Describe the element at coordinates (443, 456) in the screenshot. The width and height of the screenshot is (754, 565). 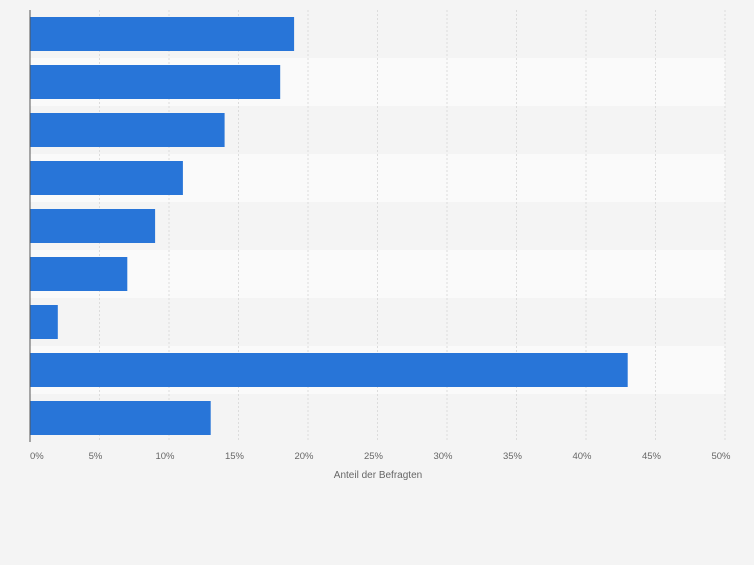
I see `x-tick-label: 30%` at that location.